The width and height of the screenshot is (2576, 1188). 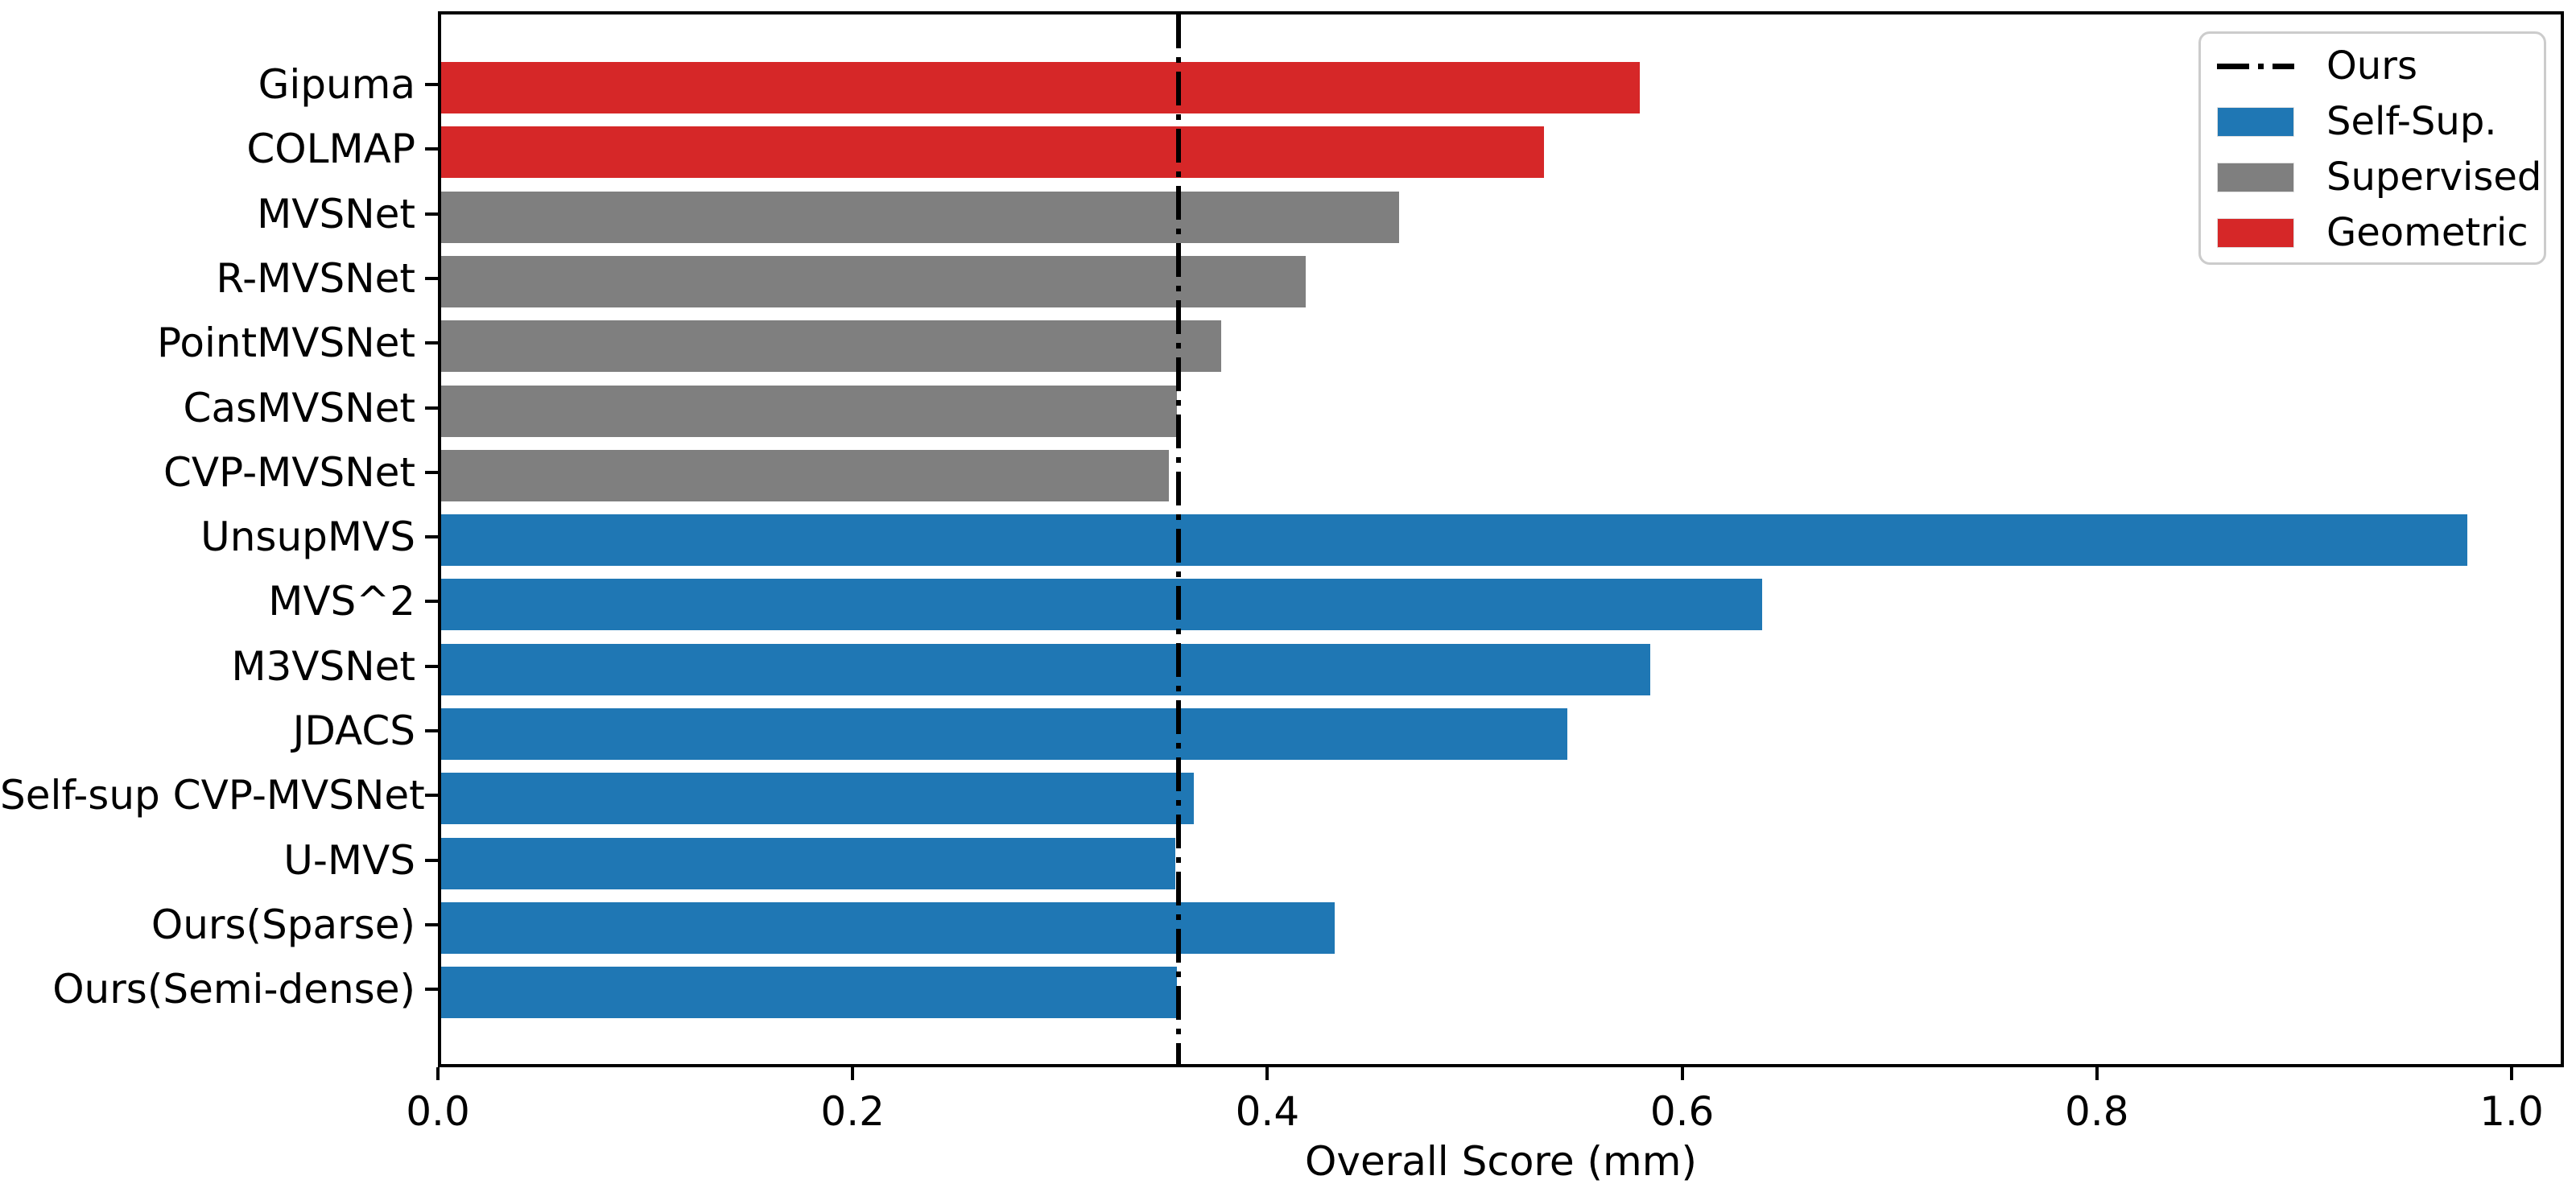 What do you see at coordinates (808, 863) in the screenshot?
I see `bar-u-mvs` at bounding box center [808, 863].